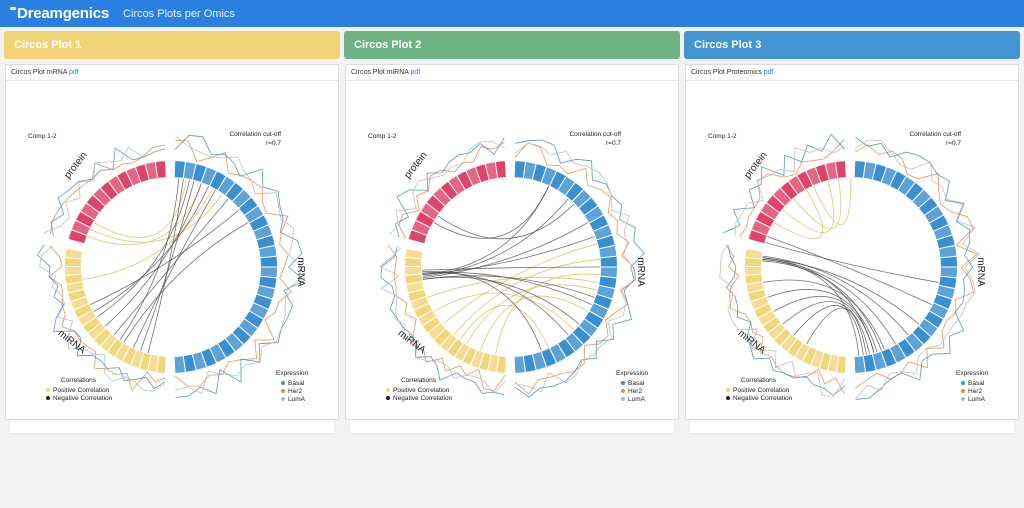  Describe the element at coordinates (852, 45) in the screenshot. I see `panel-header: Circos Plot 3` at that location.